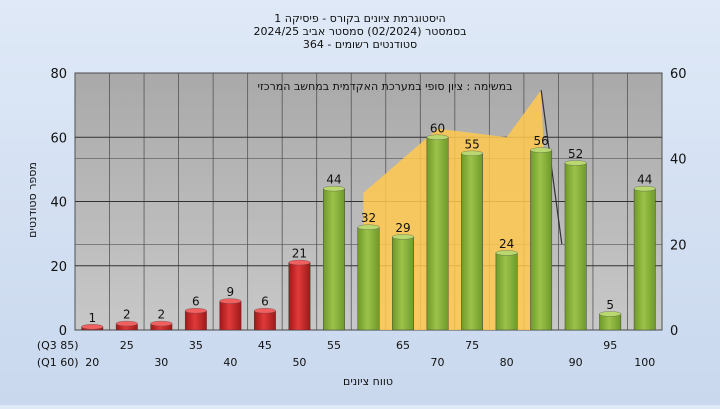 The image size is (720, 409). I want to click on y-axis-tick-label: 80, so click(58, 74).